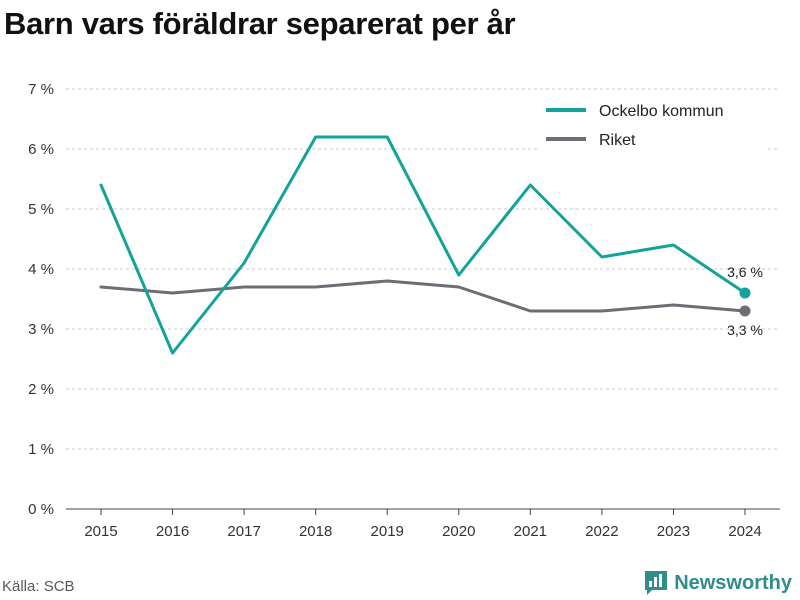 The image size is (800, 600). Describe the element at coordinates (41, 299) in the screenshot. I see `y-axis: 0 % 1 % 2 % 3 % 4 % 5 % 6 % 7 %` at that location.